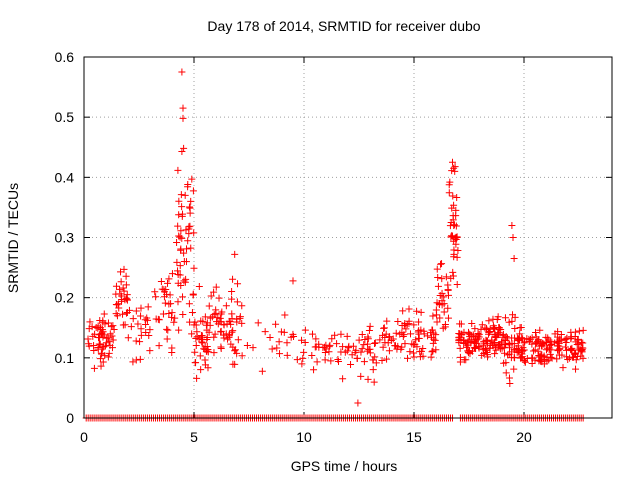  Describe the element at coordinates (65, 358) in the screenshot. I see `y-tick-label: 0.1` at that location.